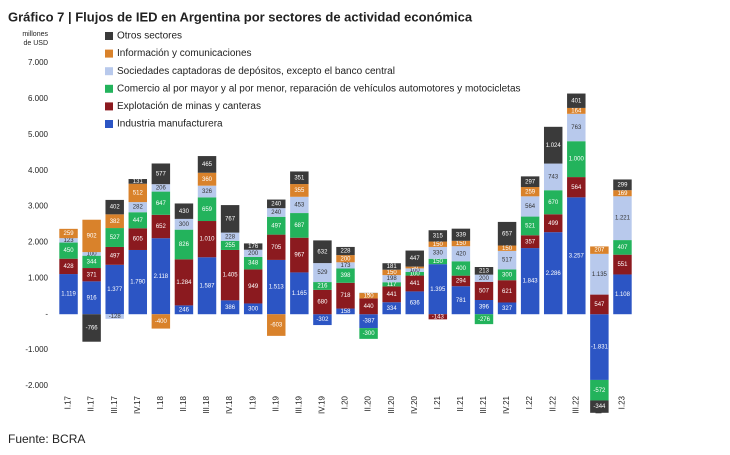 The height and width of the screenshot is (455, 730). Describe the element at coordinates (69, 251) in the screenshot. I see `data-label: 450` at that location.